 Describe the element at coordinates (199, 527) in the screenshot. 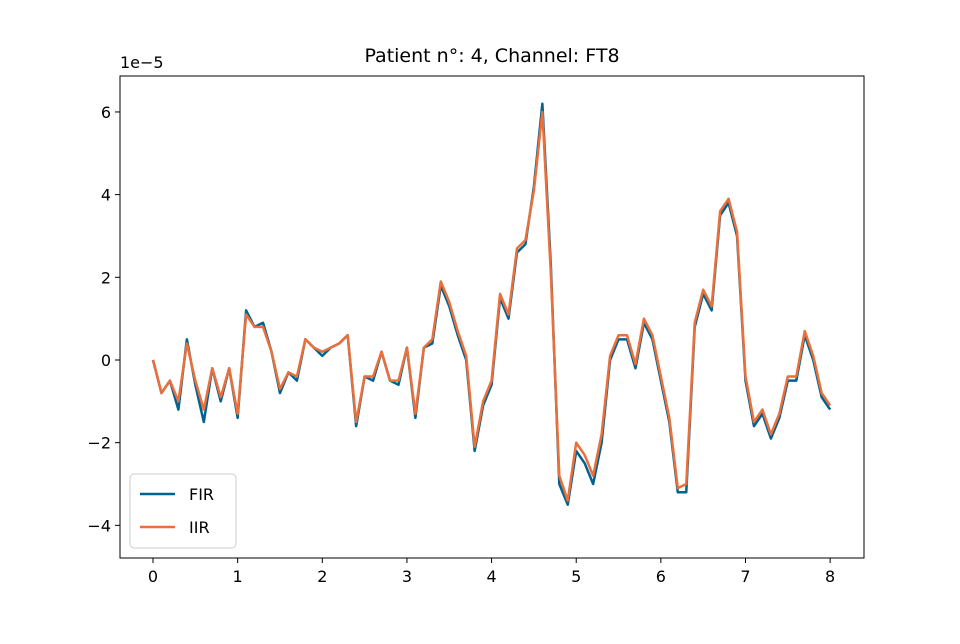

I see `legend-label: IIR` at that location.